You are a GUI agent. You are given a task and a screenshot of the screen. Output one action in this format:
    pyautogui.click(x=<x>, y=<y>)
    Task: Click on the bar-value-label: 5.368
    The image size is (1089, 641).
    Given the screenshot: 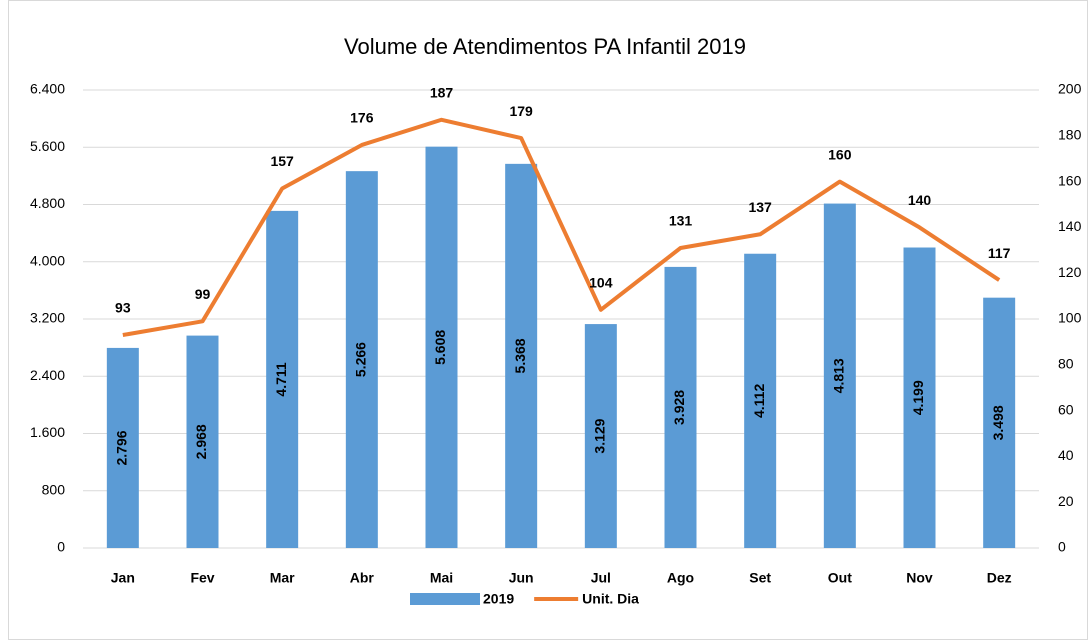 What is the action you would take?
    pyautogui.click(x=520, y=355)
    